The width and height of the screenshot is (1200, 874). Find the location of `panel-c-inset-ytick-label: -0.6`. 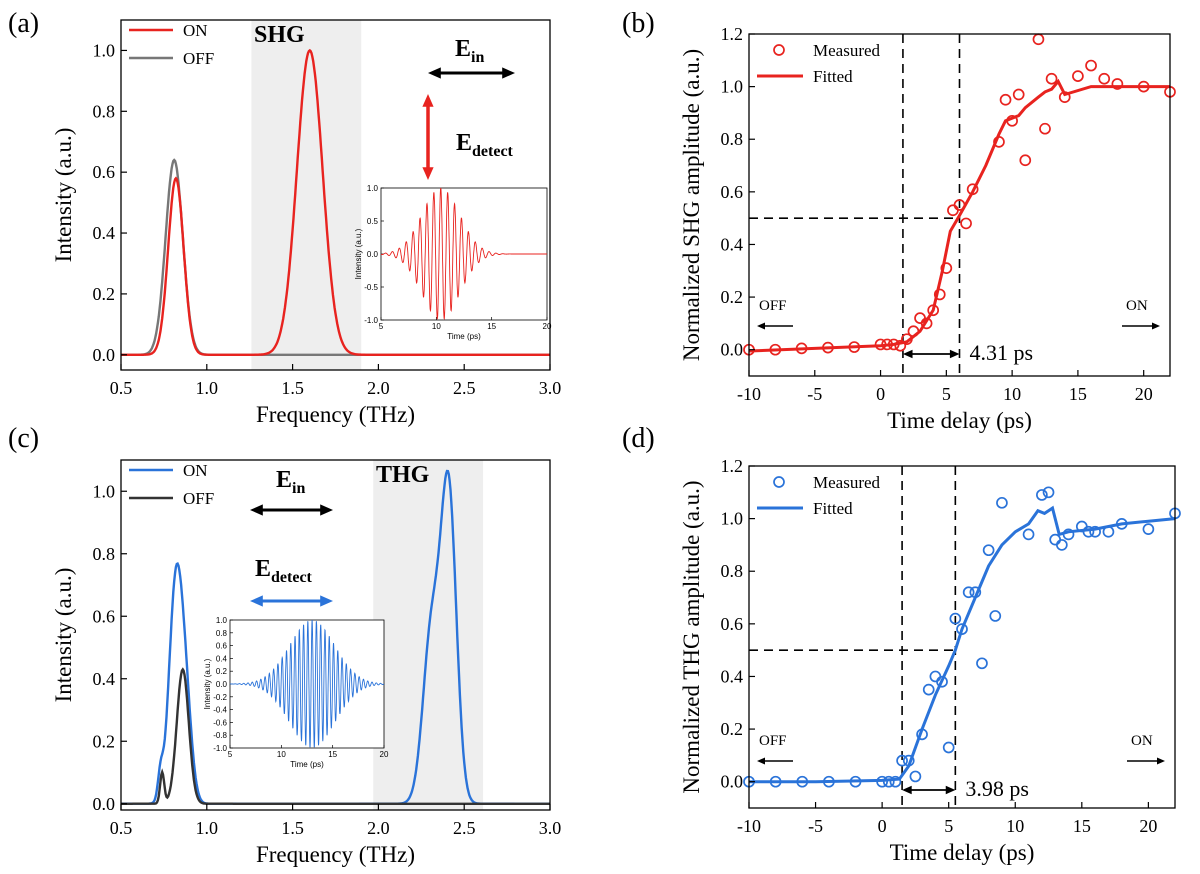

panel-c-inset-ytick-label: -0.6 is located at coordinates (220, 722).